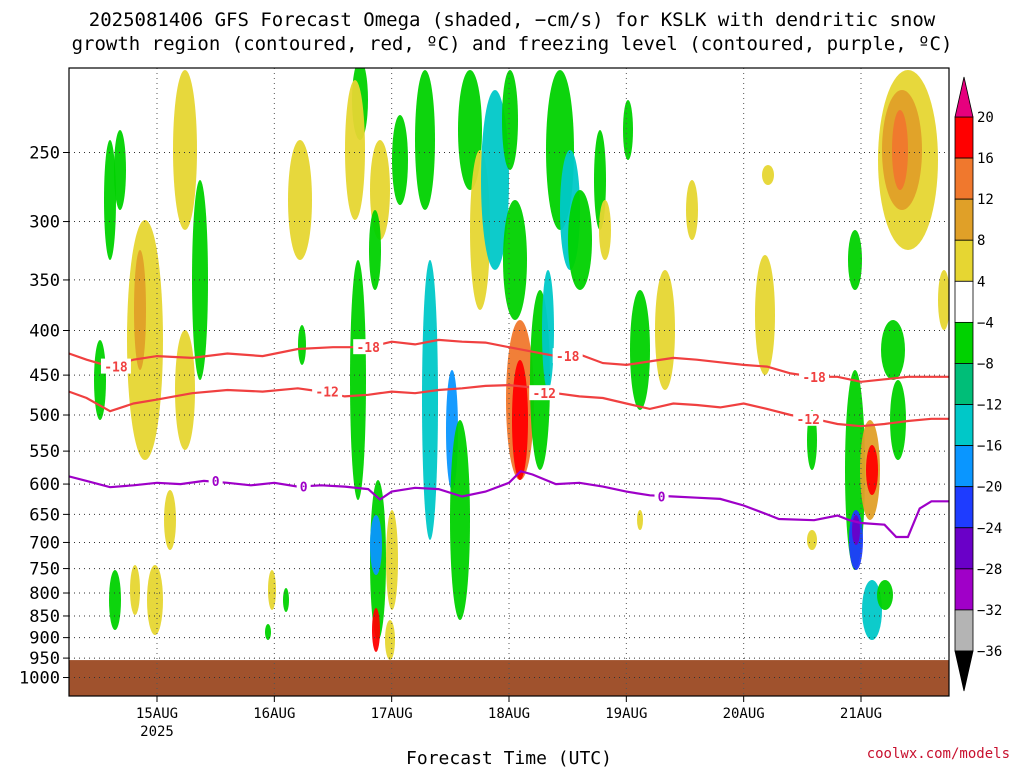 This screenshot has height=768, width=1024. Describe the element at coordinates (981, 241) in the screenshot. I see `colorbar-label: 8` at that location.